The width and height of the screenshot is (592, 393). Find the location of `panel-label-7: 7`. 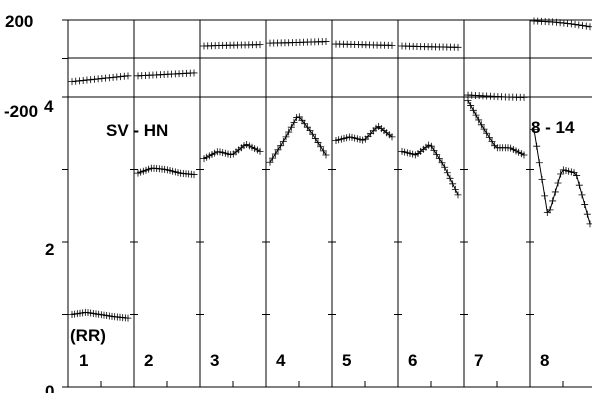

panel-label-7: 7 is located at coordinates (478, 360).